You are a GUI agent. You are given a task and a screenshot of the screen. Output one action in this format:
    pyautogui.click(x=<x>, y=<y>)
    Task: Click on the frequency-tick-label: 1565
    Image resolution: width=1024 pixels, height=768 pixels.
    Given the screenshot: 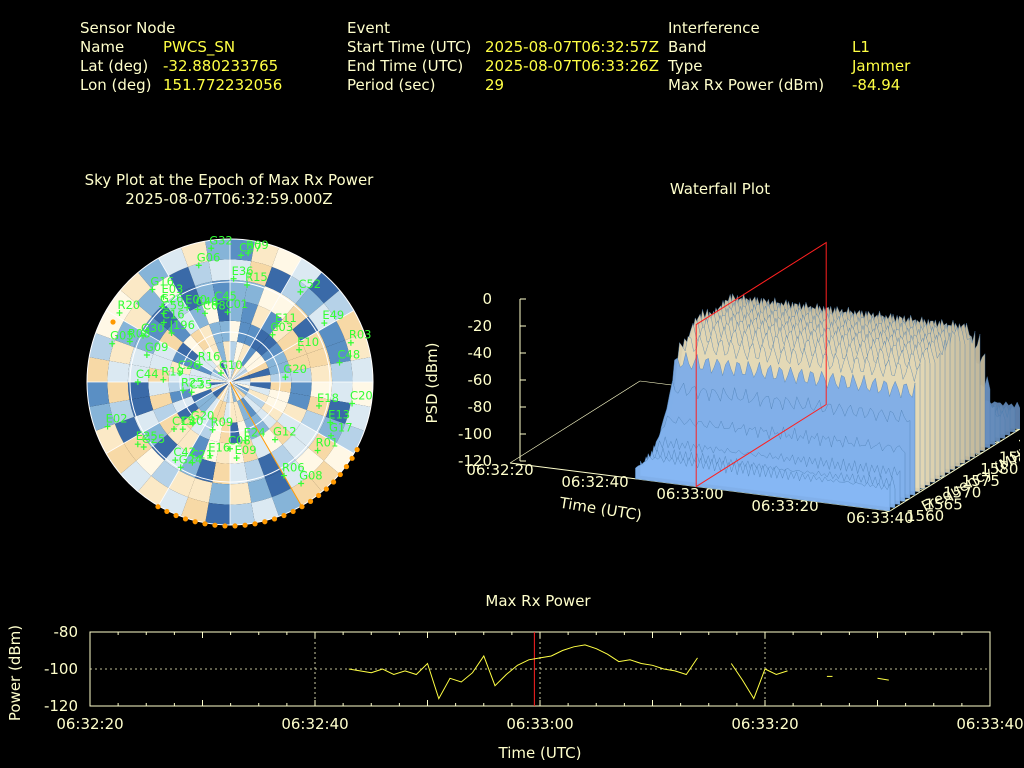 What is the action you would take?
    pyautogui.click(x=944, y=504)
    